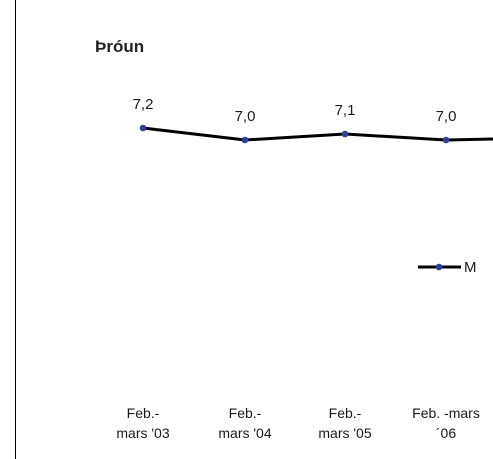 The image size is (493, 459). I want to click on data-labels: 7,2 7,0 7,1 7,0, so click(295, 110).